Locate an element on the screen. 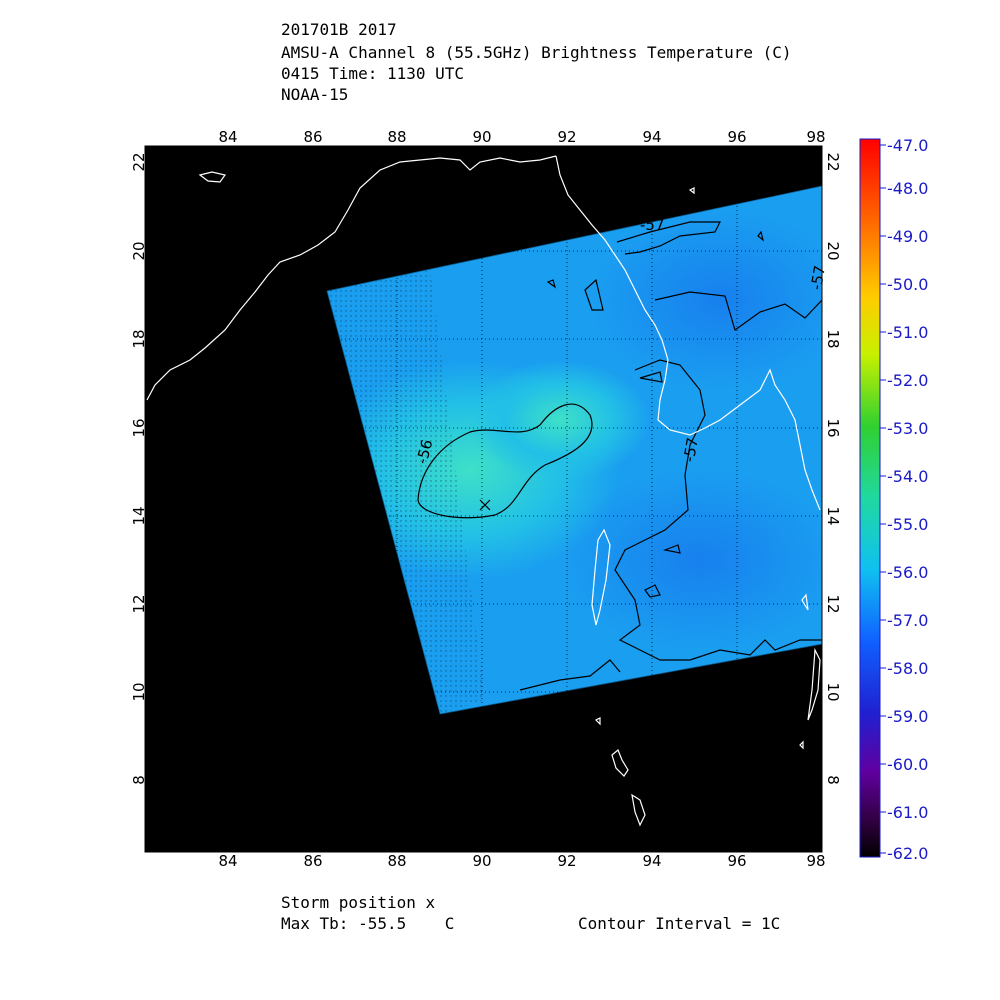  lat-tick-right: 16 is located at coordinates (833, 427).